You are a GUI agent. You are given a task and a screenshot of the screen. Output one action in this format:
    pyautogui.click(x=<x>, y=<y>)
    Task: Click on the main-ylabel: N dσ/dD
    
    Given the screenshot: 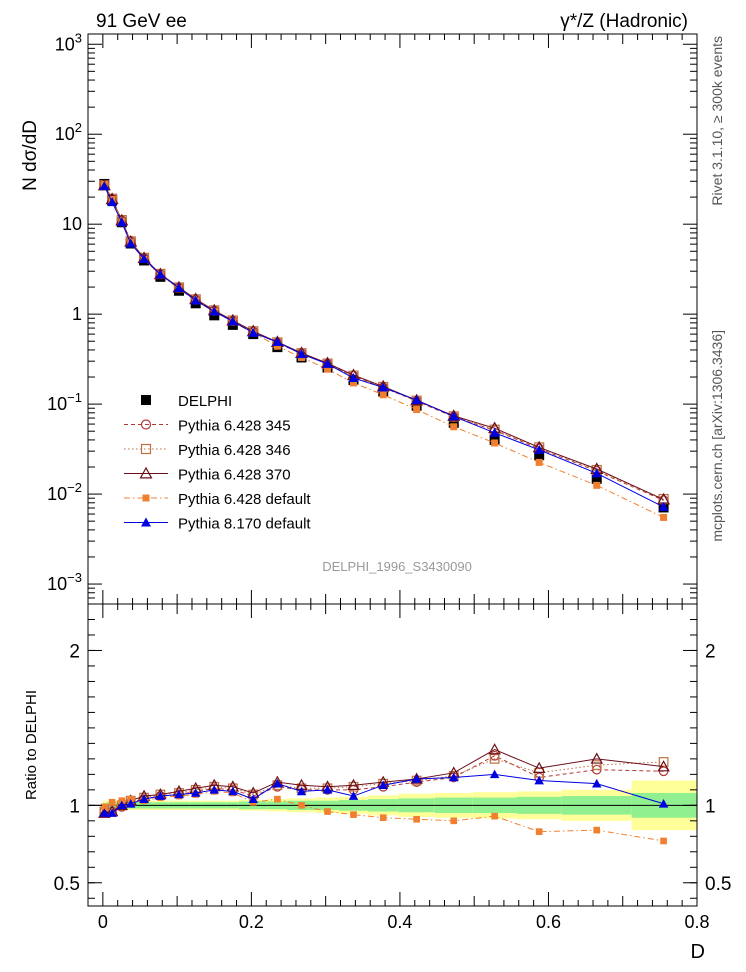 What is the action you would take?
    pyautogui.click(x=30, y=155)
    